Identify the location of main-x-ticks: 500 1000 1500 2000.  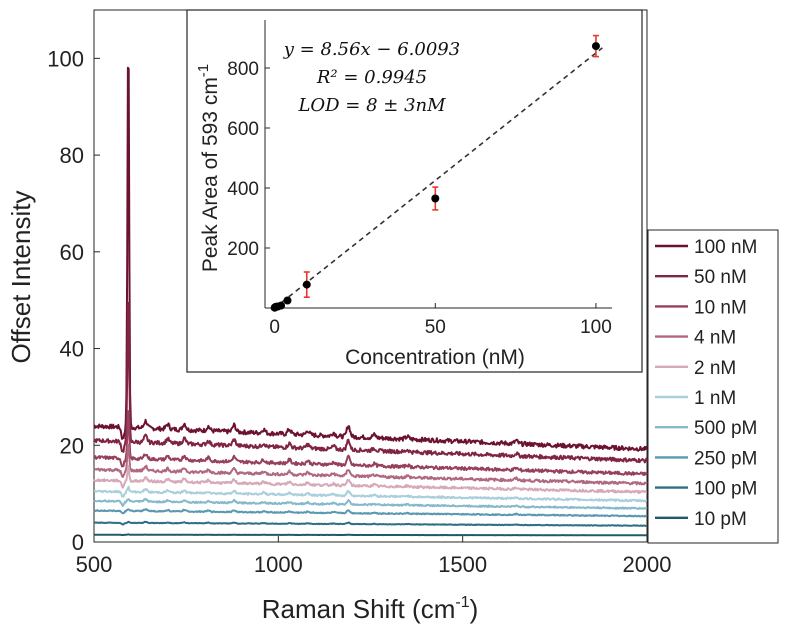
(374, 556).